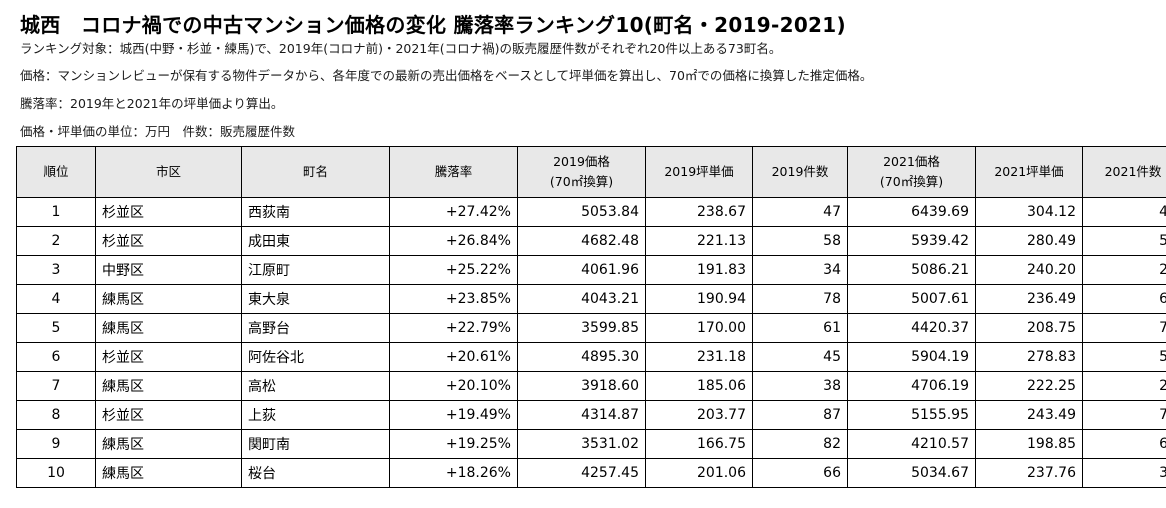  Describe the element at coordinates (911, 299) in the screenshot. I see `price-2021-cell: 5007.61` at that location.